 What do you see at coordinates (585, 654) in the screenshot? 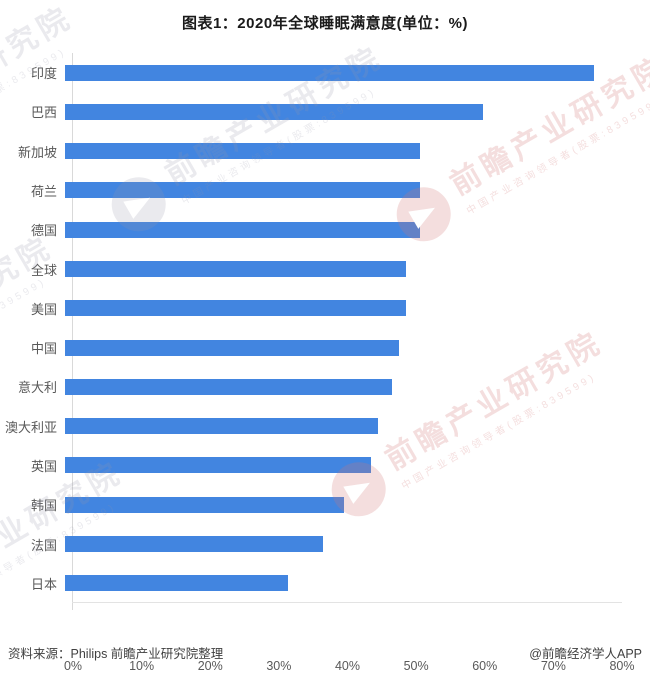
I see `credit-text: @前瞻经济学人APP` at bounding box center [585, 654].